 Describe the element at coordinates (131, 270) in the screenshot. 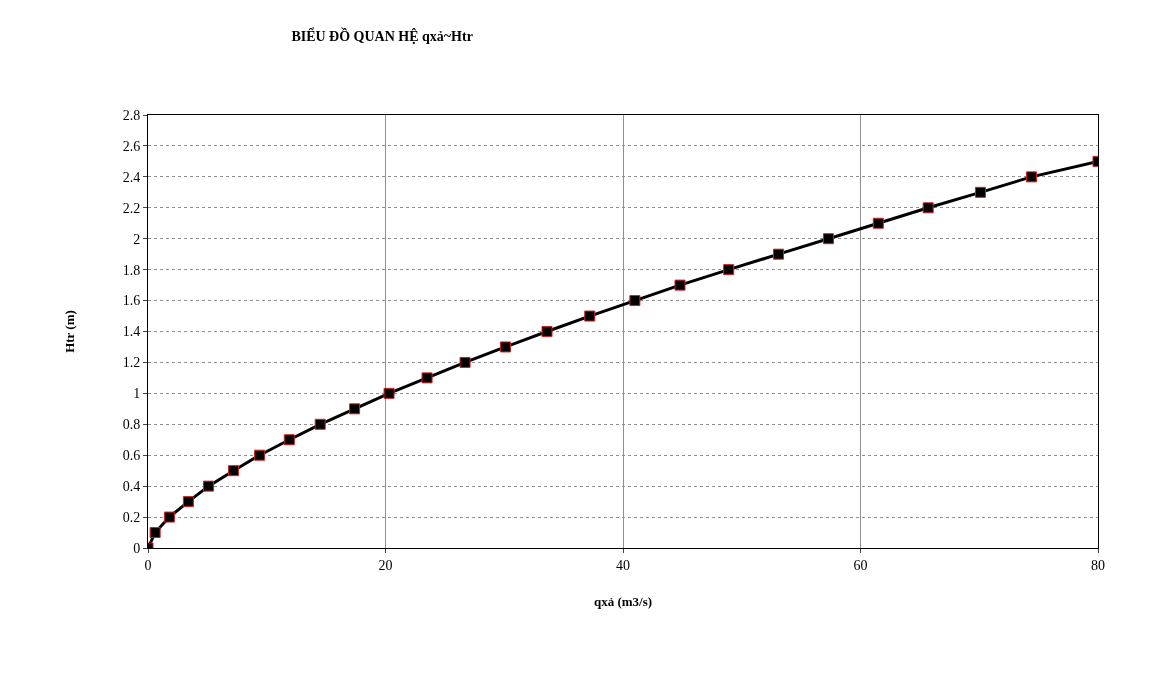

I see `y-tick-label: 1.8` at that location.